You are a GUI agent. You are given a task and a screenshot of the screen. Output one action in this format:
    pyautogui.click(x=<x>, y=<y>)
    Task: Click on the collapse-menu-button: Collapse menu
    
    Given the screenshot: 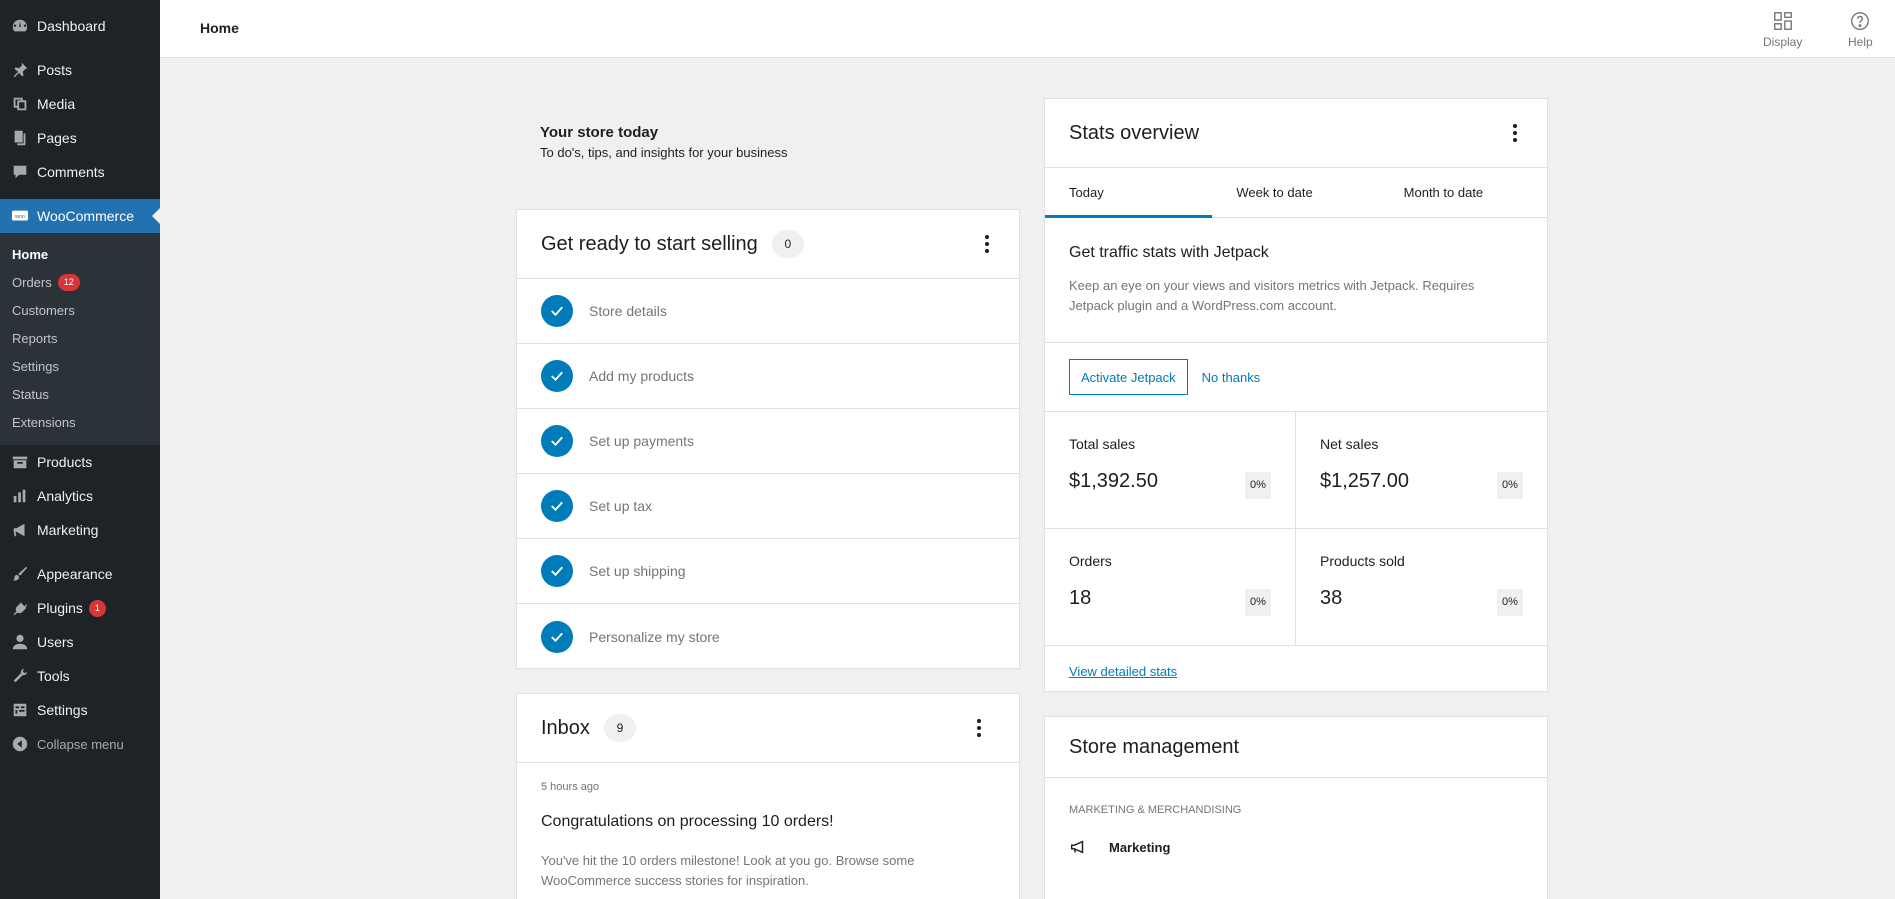 What is the action you would take?
    pyautogui.click(x=80, y=744)
    